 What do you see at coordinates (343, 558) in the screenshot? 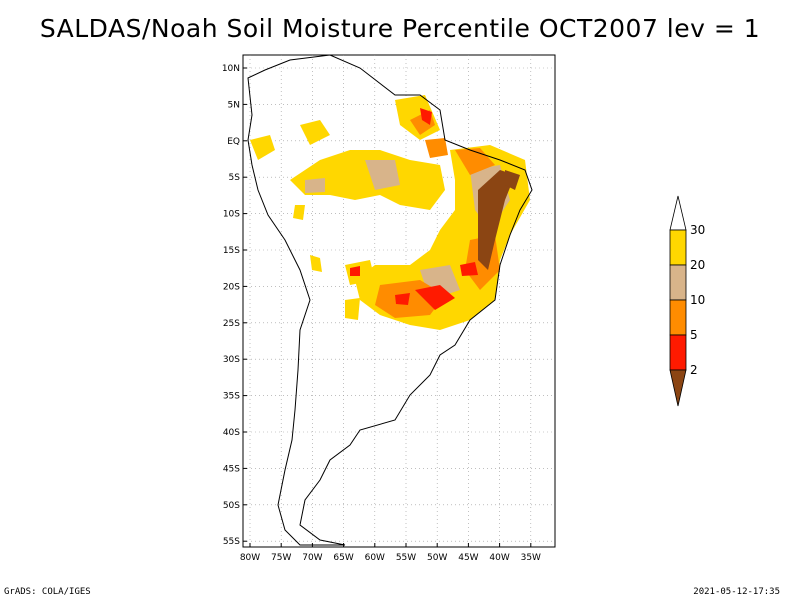
I see `lon-tick-label: 65W` at bounding box center [343, 558].